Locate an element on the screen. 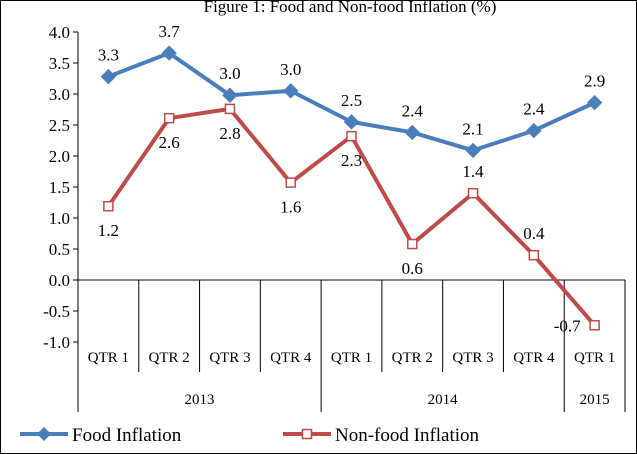  y-tick-label: 0.5 is located at coordinates (59, 249).